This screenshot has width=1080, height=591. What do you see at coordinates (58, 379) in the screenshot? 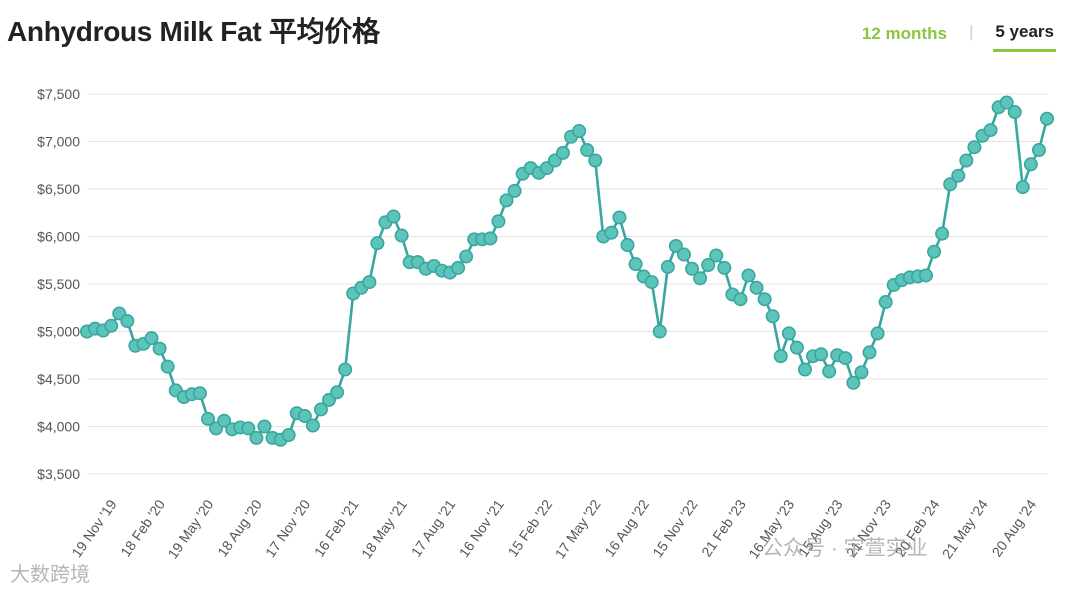
I see `y-tick-label: $4,500` at bounding box center [58, 379].